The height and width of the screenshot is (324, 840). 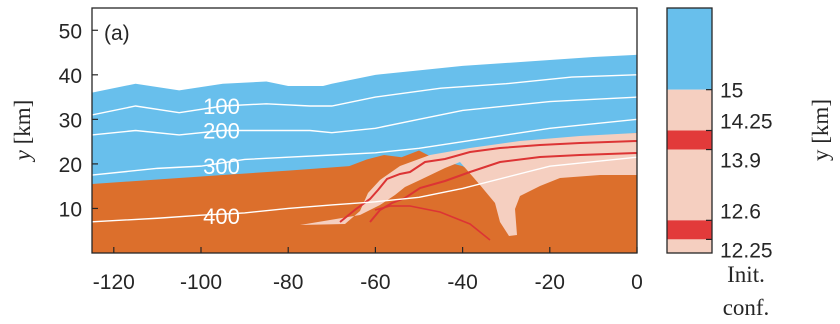 I want to click on x-tick-label: -80, so click(x=288, y=282).